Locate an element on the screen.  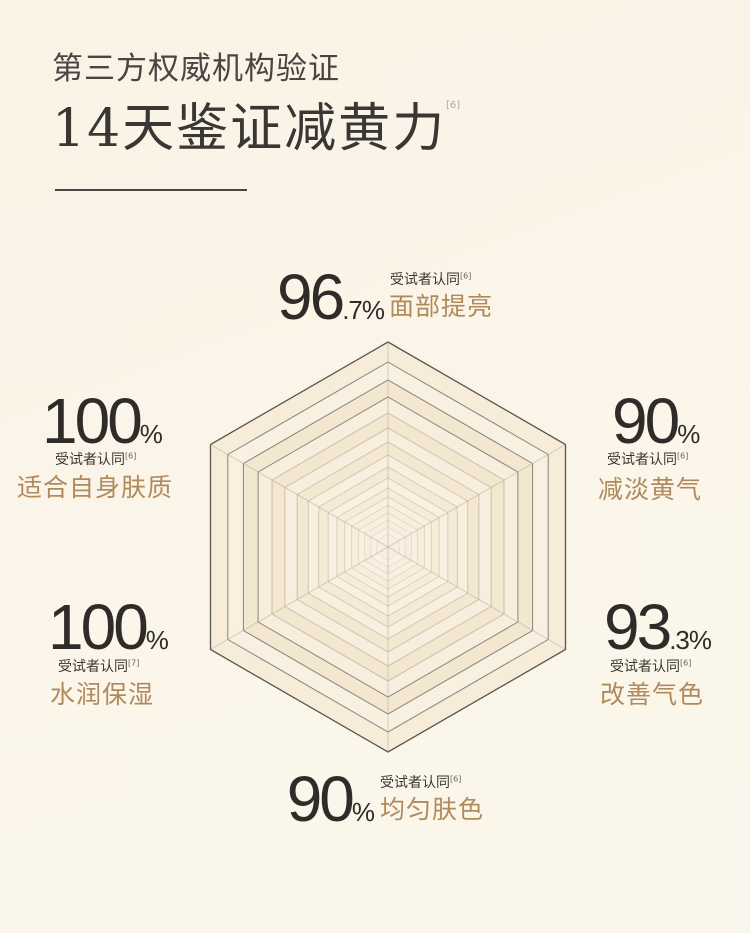
stat-note-top: 受试者认同[6] is located at coordinates (431, 279).